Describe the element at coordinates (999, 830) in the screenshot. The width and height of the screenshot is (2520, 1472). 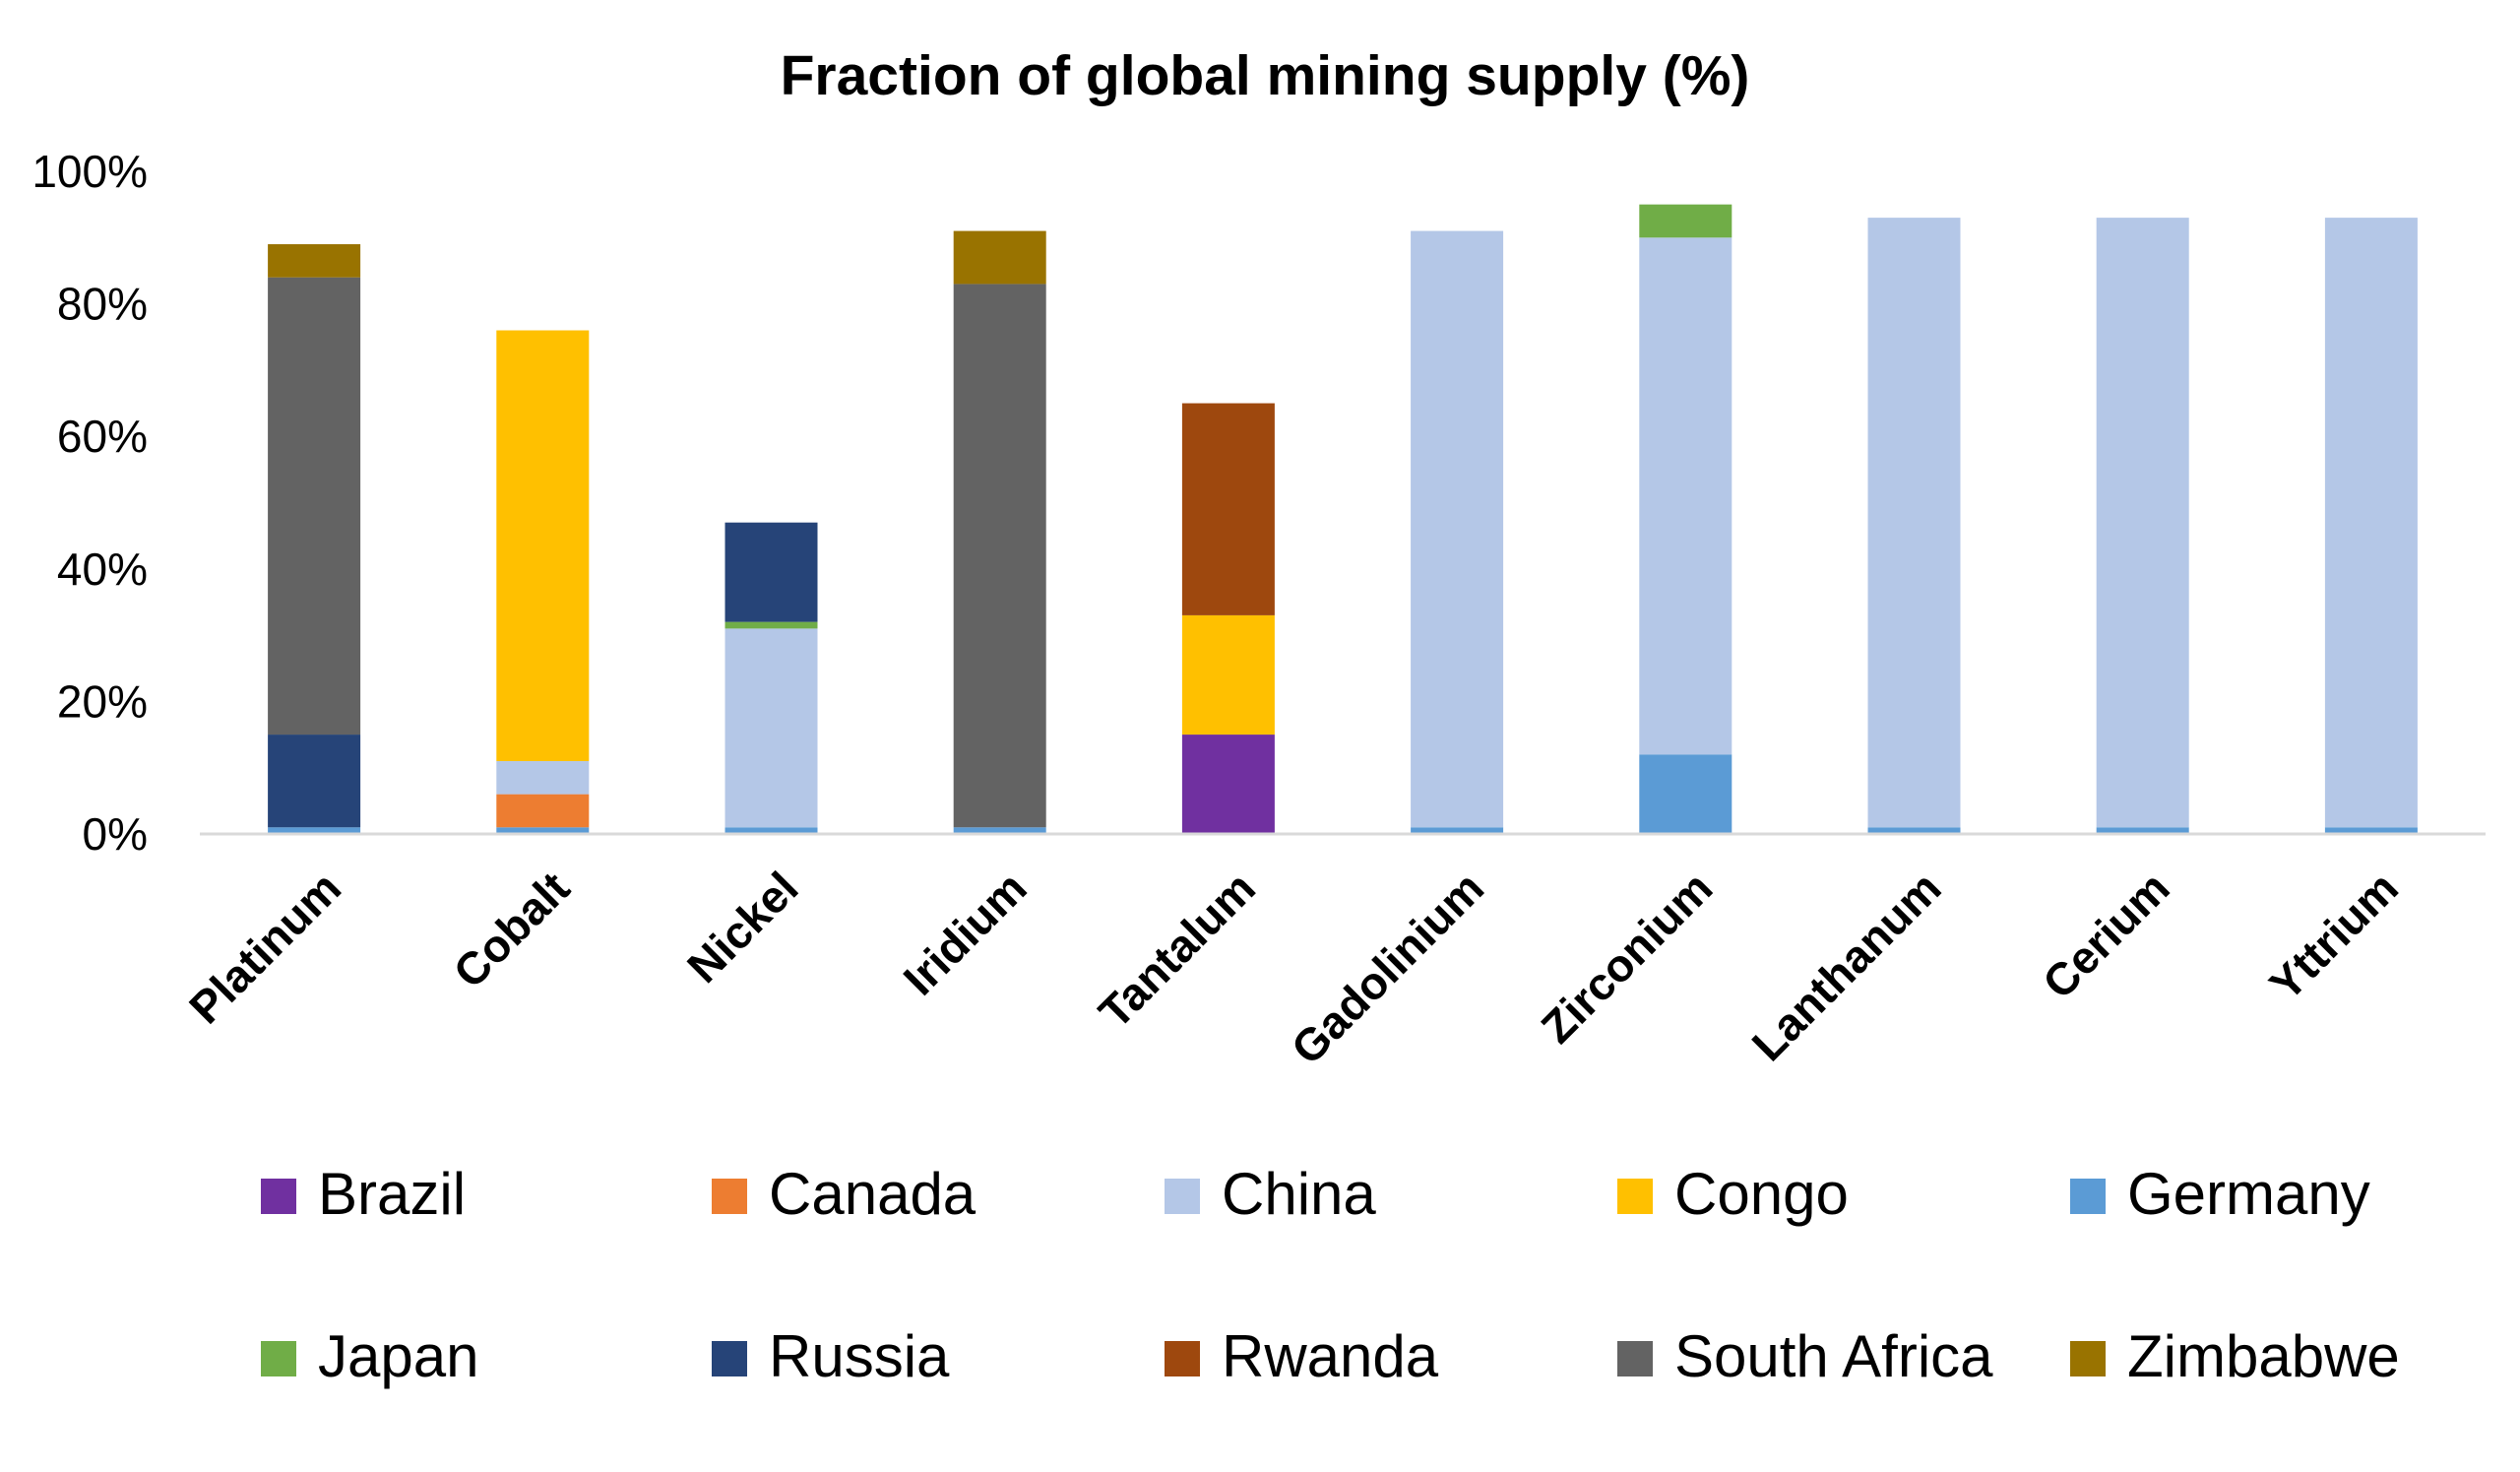
I see `bar-iridium-germany` at that location.